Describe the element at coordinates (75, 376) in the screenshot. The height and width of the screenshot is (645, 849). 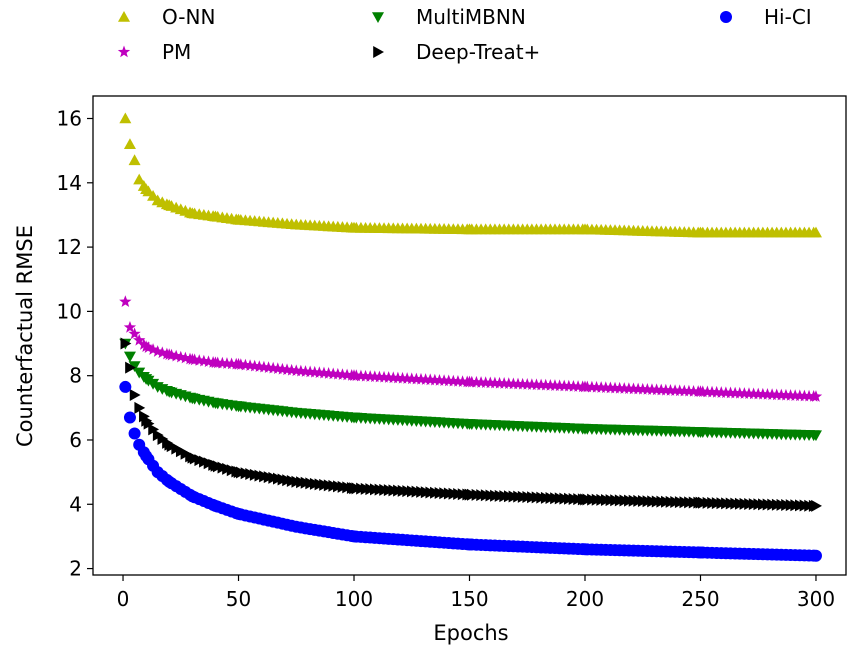
I see `y-tick-label: 8` at that location.